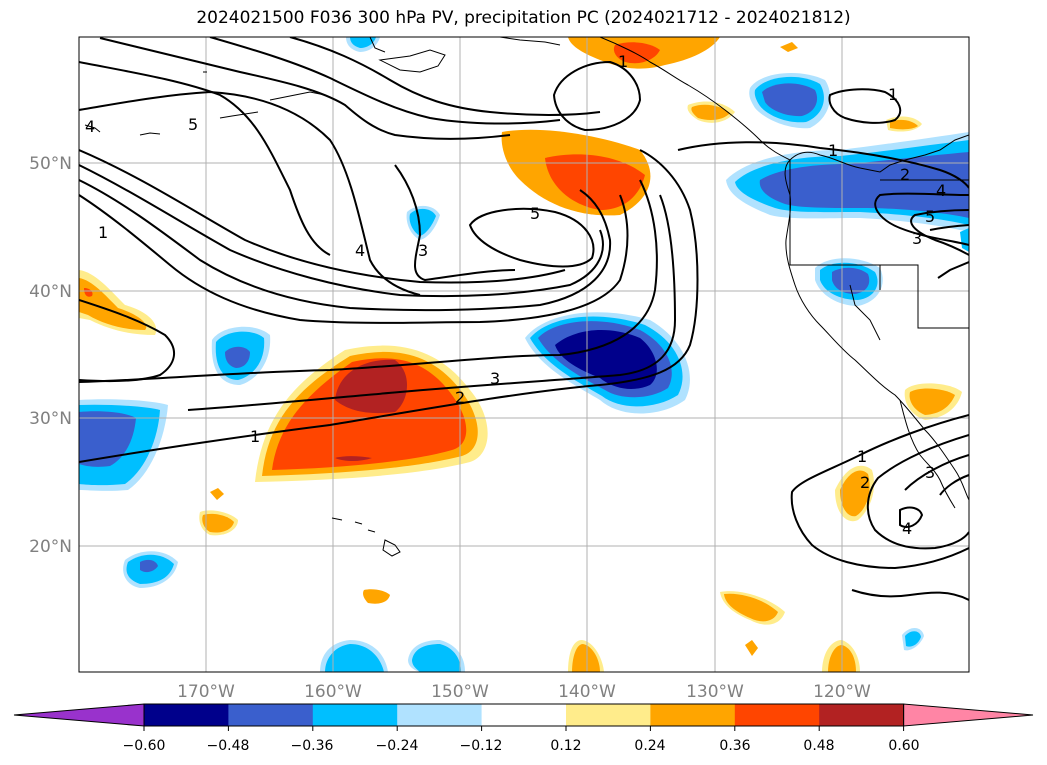 Image resolution: width=1047 pixels, height=765 pixels. Describe the element at coordinates (206, 692) in the screenshot. I see `lon-label-170w: 170°W` at that location.